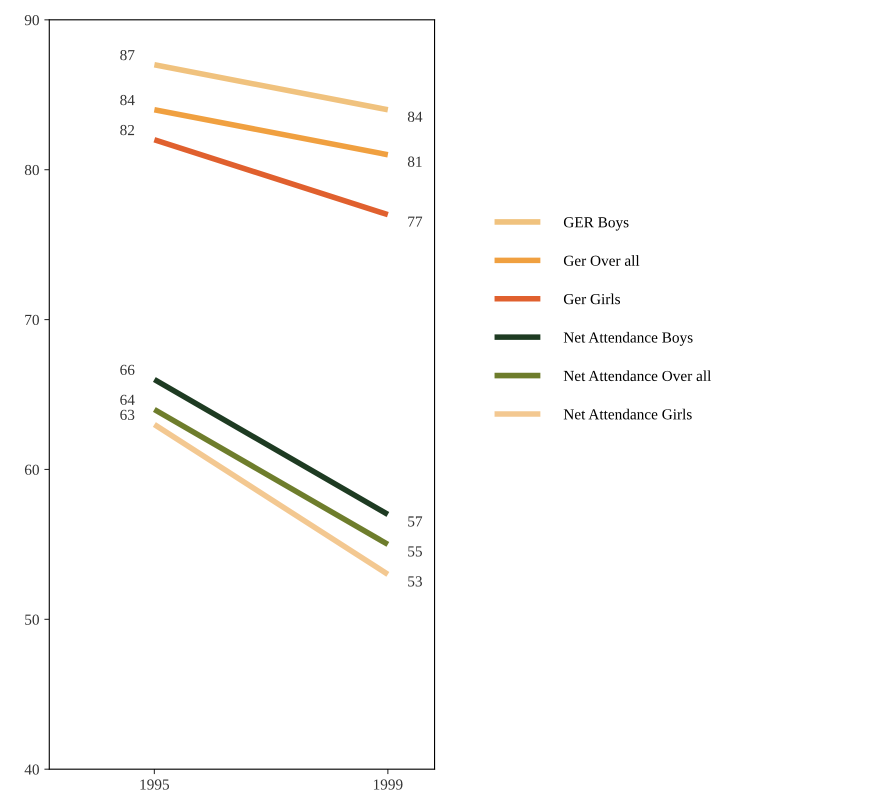 The image size is (896, 793). I want to click on y-tick-label: 80, so click(31, 170).